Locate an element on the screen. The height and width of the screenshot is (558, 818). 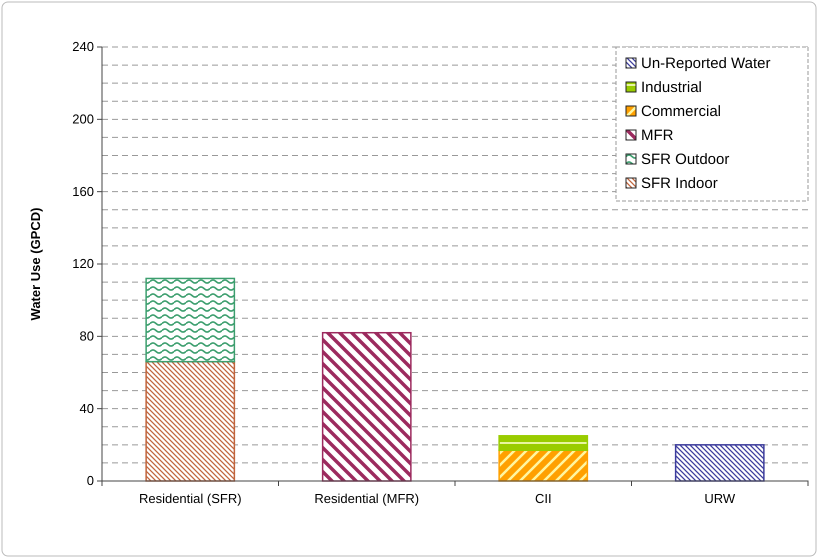
y-tick-label: 120 is located at coordinates (83, 264).